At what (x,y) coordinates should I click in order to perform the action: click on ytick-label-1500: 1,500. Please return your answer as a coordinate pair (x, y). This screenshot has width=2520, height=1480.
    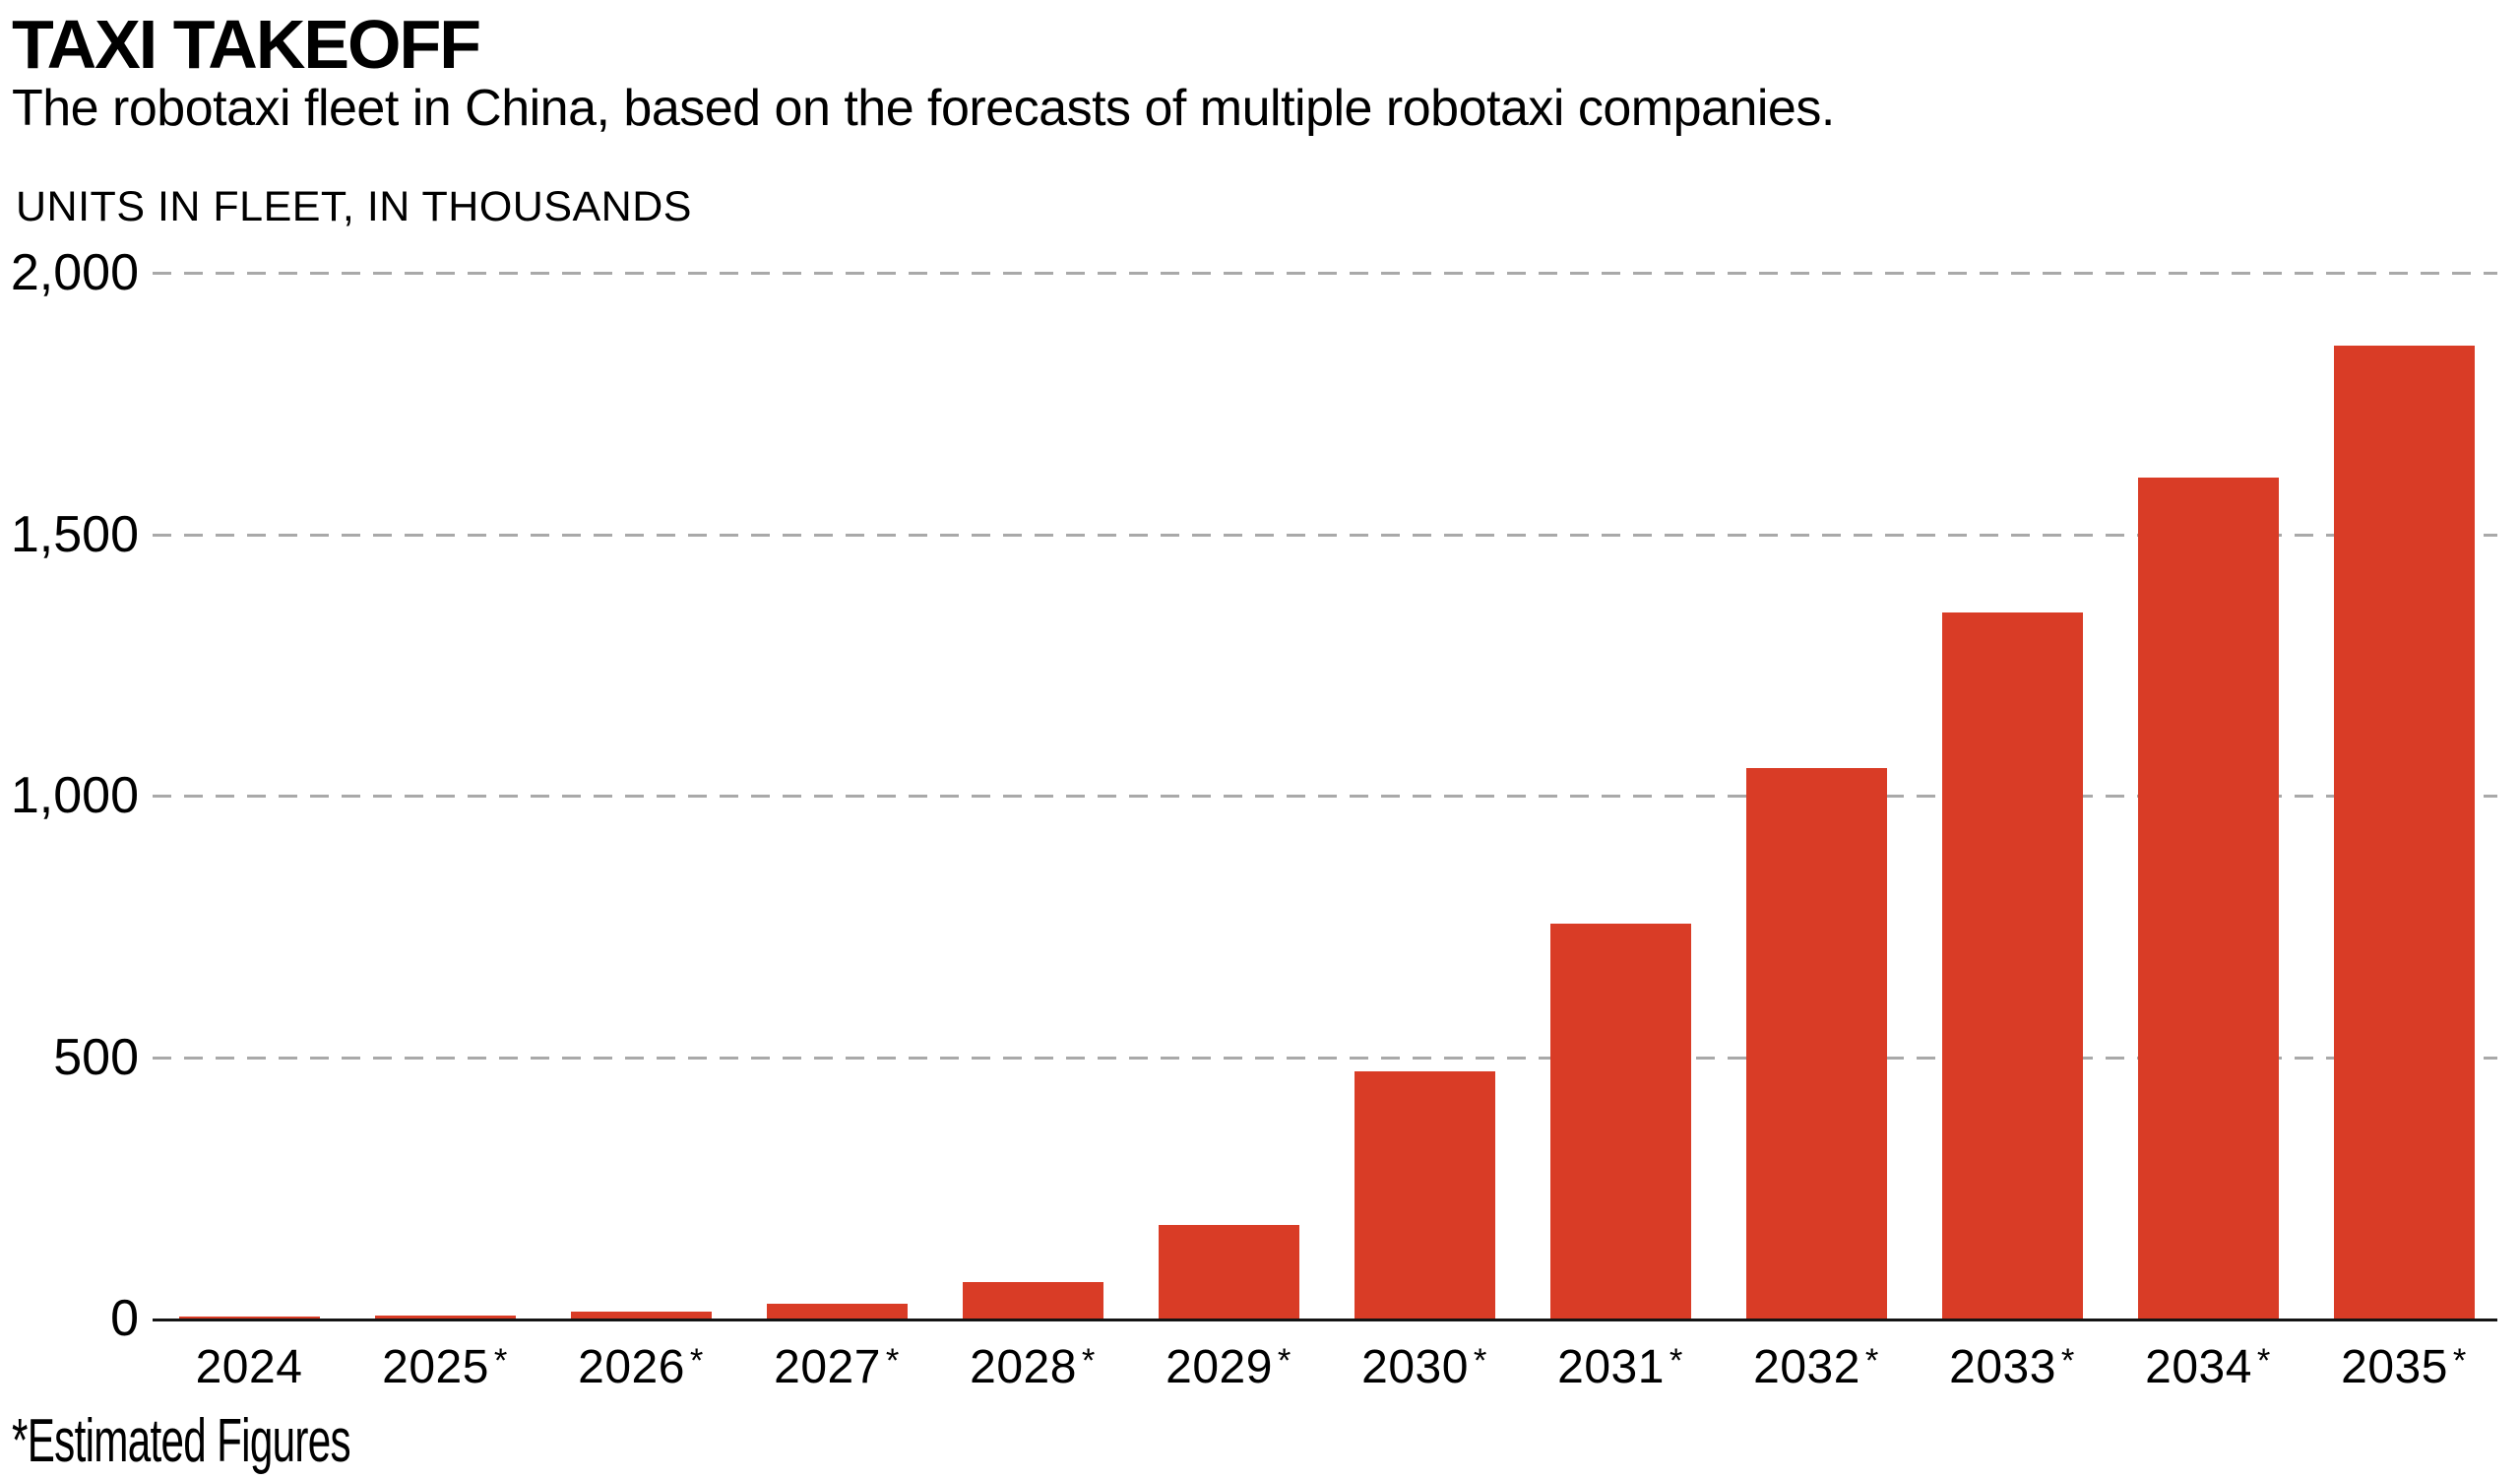
    Looking at the image, I should click on (74, 534).